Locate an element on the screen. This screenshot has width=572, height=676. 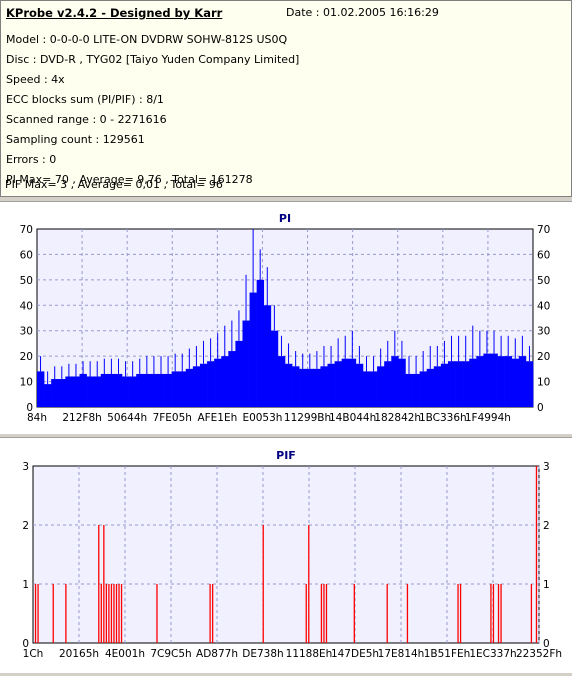
x-tick-label: 50644h is located at coordinates (127, 418).